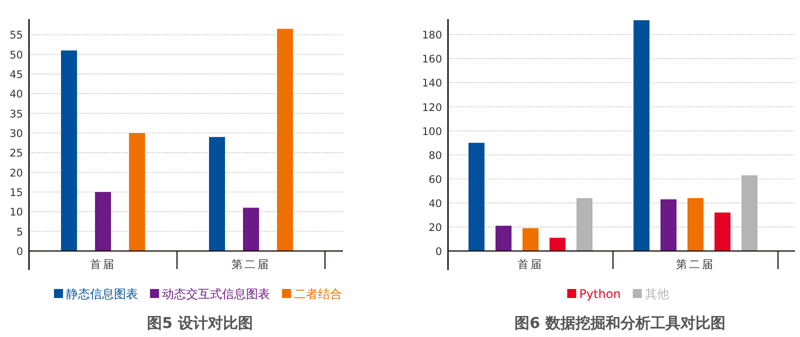 The height and width of the screenshot is (337, 800). What do you see at coordinates (19, 232) in the screenshot?
I see `y-tick-label: 5` at bounding box center [19, 232].